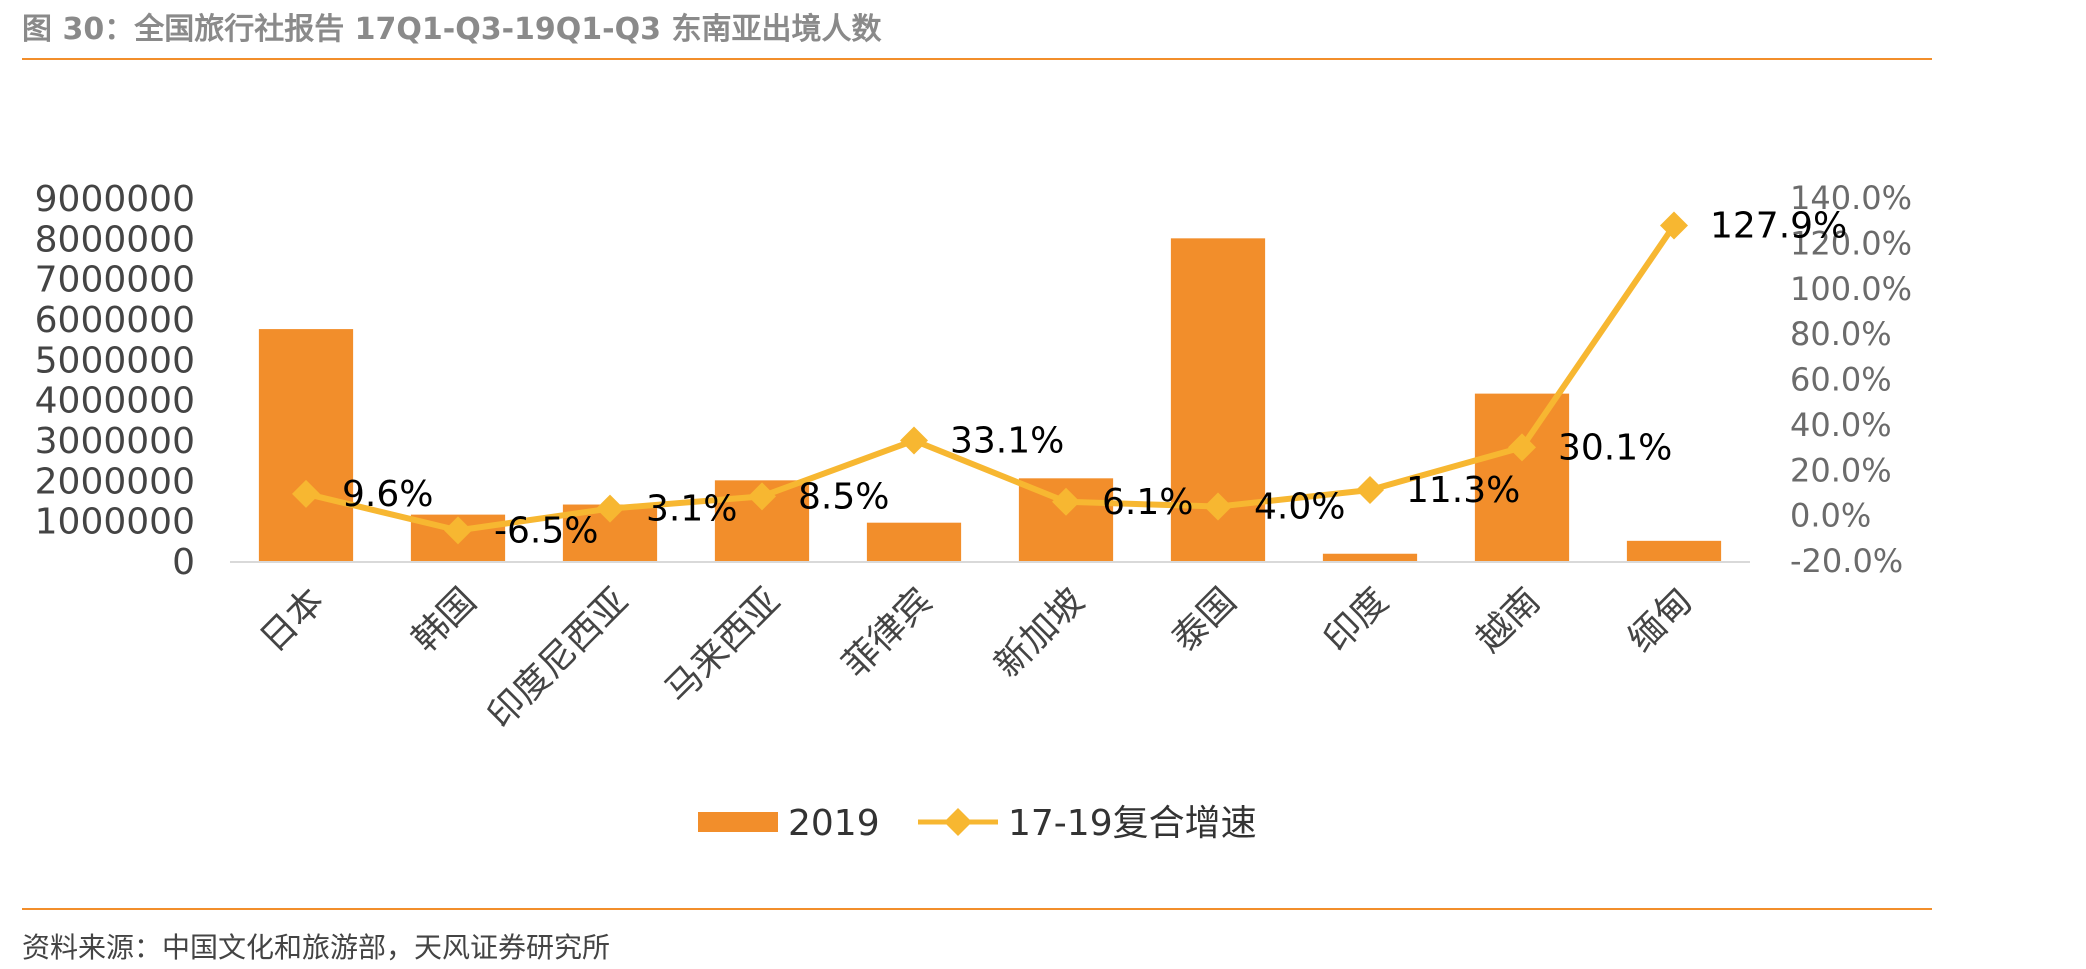  I want to click on category-label: 泰国, so click(1204, 620).